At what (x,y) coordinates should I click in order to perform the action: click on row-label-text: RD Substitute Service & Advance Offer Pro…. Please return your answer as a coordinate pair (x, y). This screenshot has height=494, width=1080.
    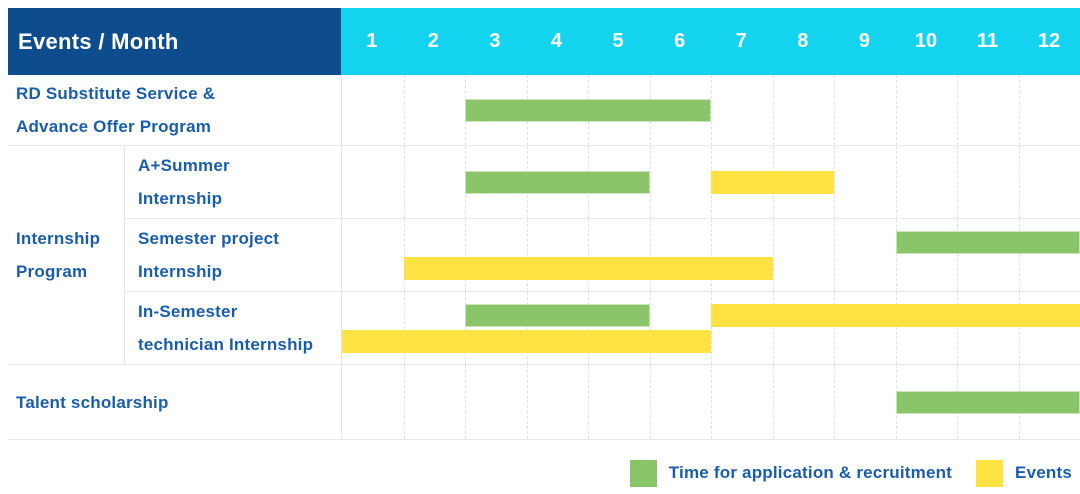
    Looking at the image, I should click on (115, 110).